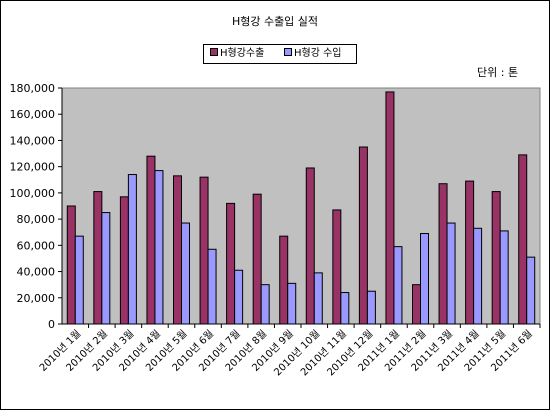  I want to click on legend-label-export: H형강수출, so click(242, 53).